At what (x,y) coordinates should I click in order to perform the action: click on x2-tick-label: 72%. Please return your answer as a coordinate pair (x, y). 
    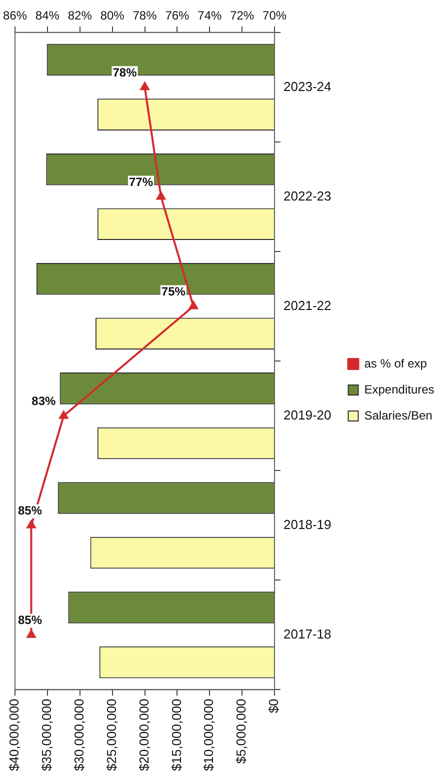
    Looking at the image, I should click on (242, 15).